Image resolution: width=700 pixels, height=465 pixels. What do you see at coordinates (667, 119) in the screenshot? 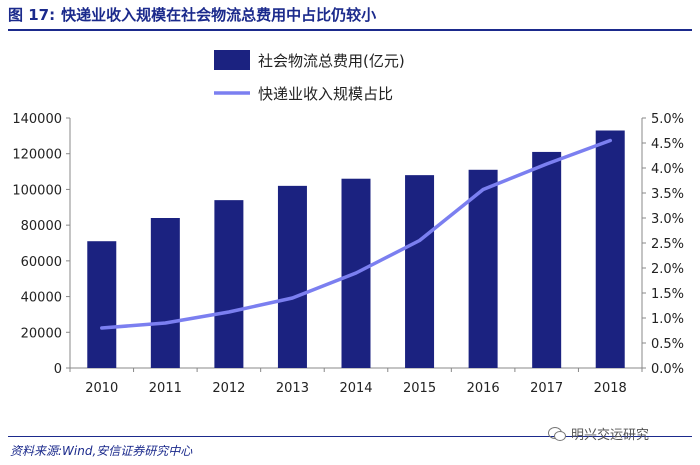
I see `y-right-tick-label: 5.0%` at bounding box center [667, 119].